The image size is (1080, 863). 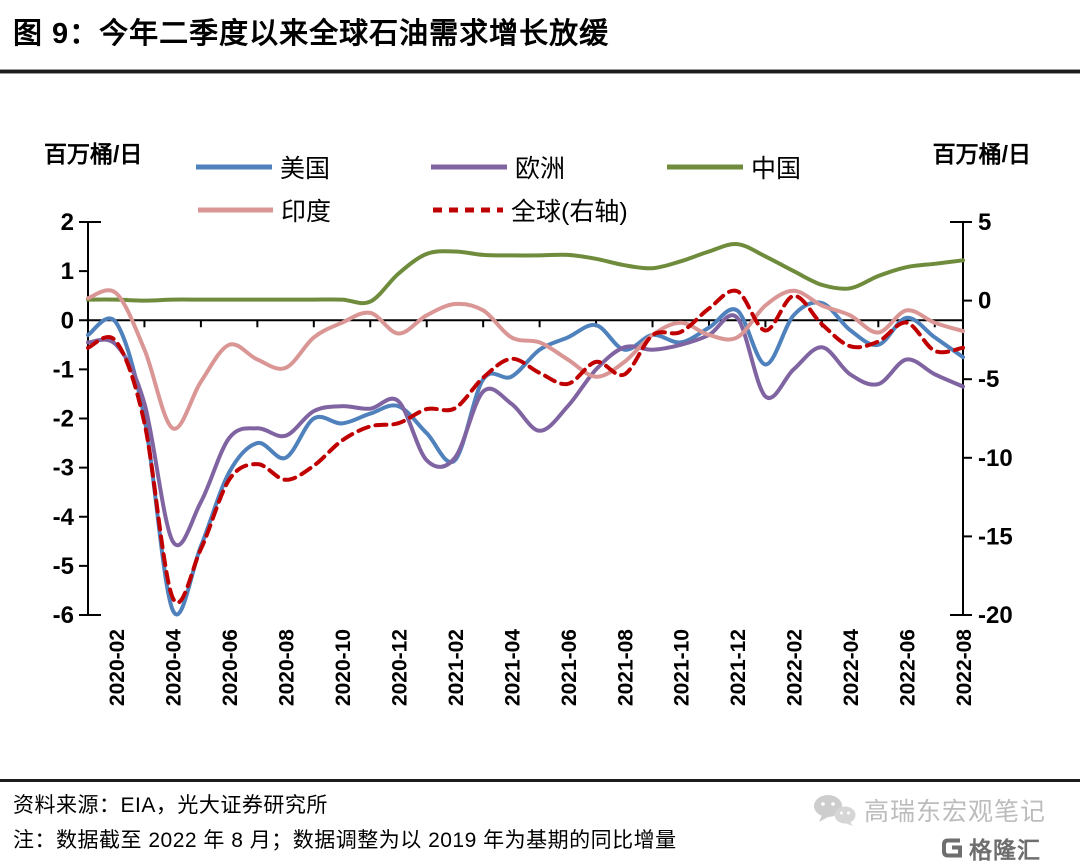 What do you see at coordinates (525, 359) in the screenshot?
I see `series-line-india` at bounding box center [525, 359].